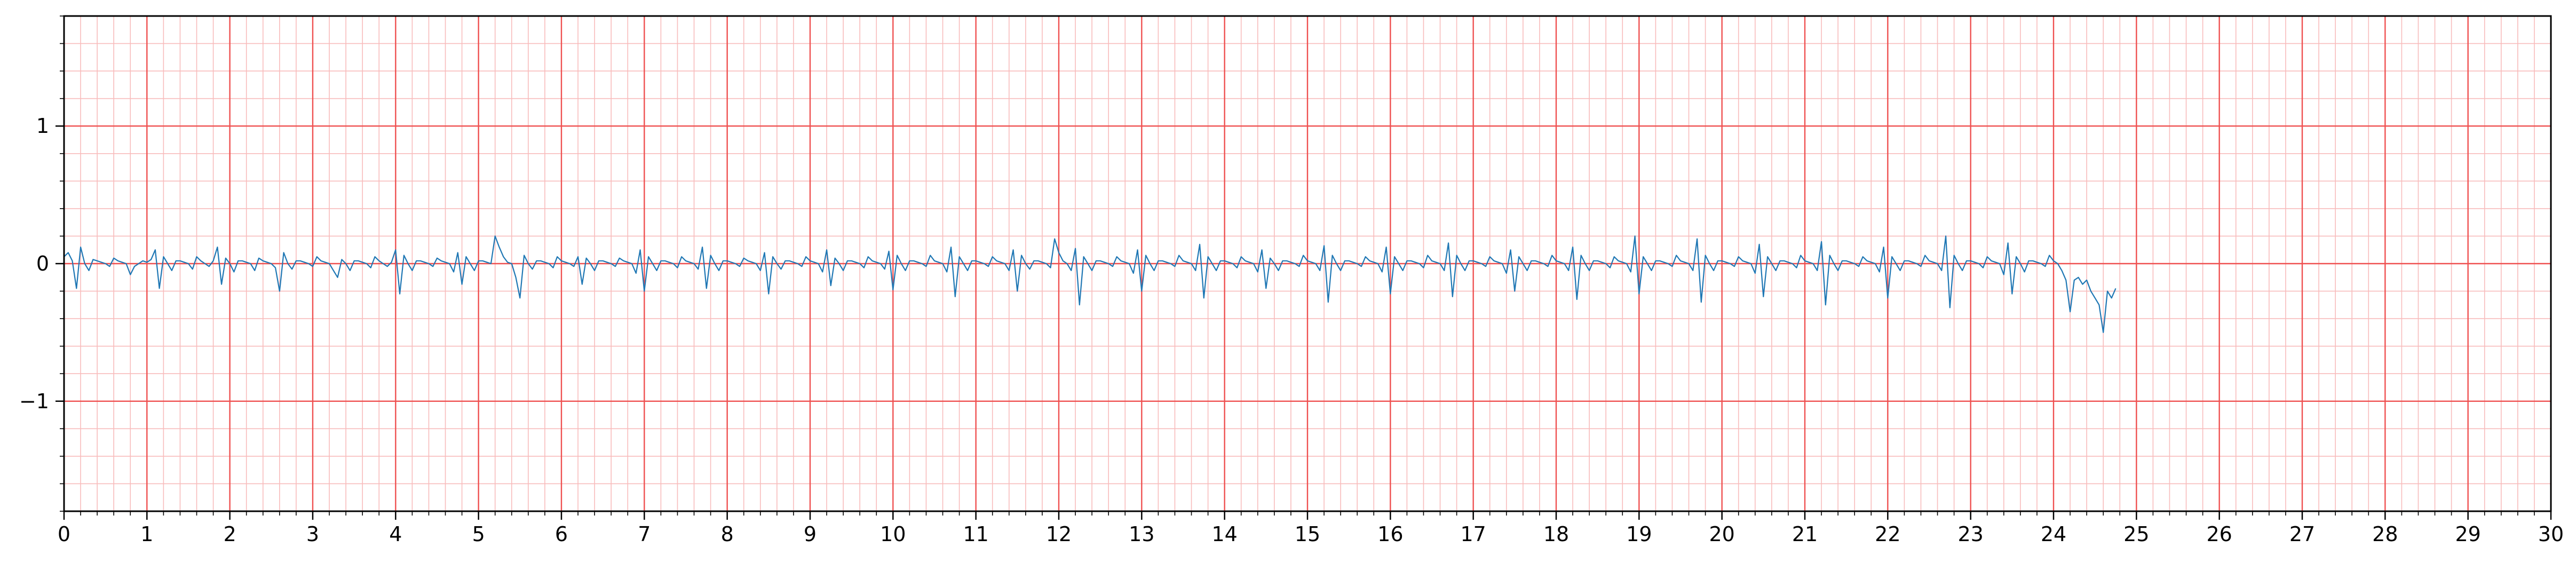  Describe the element at coordinates (1090, 284) in the screenshot. I see `ecg-series-line` at that location.